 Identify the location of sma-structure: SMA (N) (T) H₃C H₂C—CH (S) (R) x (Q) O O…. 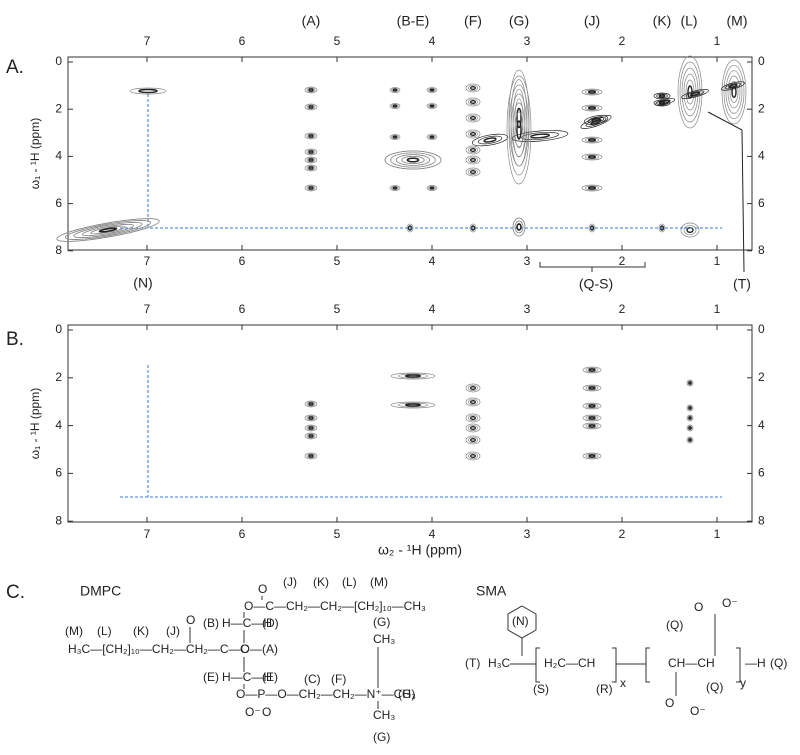
(626, 650).